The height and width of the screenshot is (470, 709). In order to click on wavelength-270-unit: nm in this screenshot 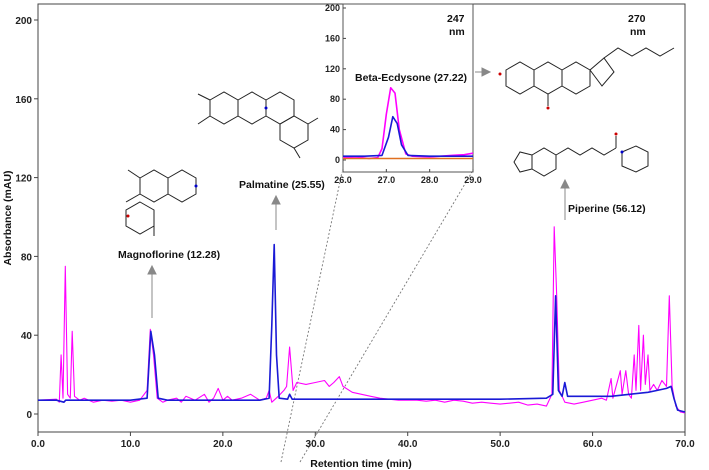, I will do `click(638, 32)`.